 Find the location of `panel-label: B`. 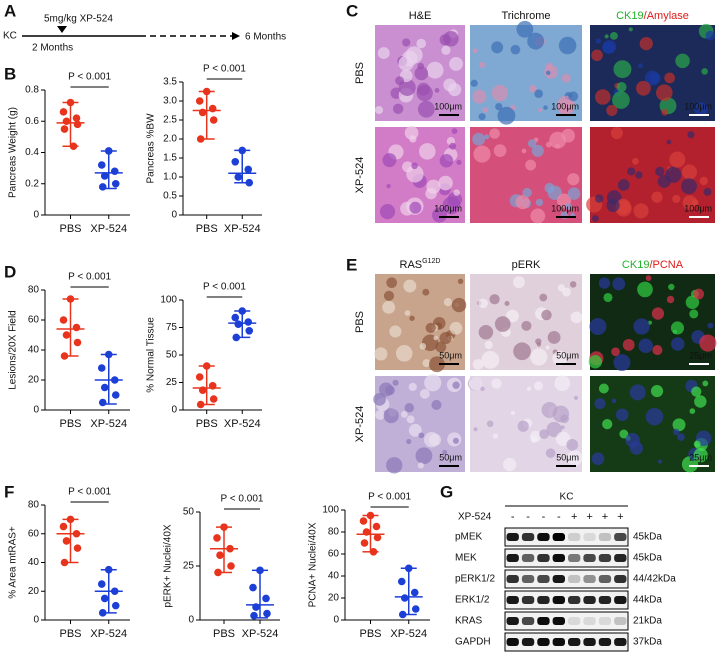

panel-label: B is located at coordinates (10, 73).